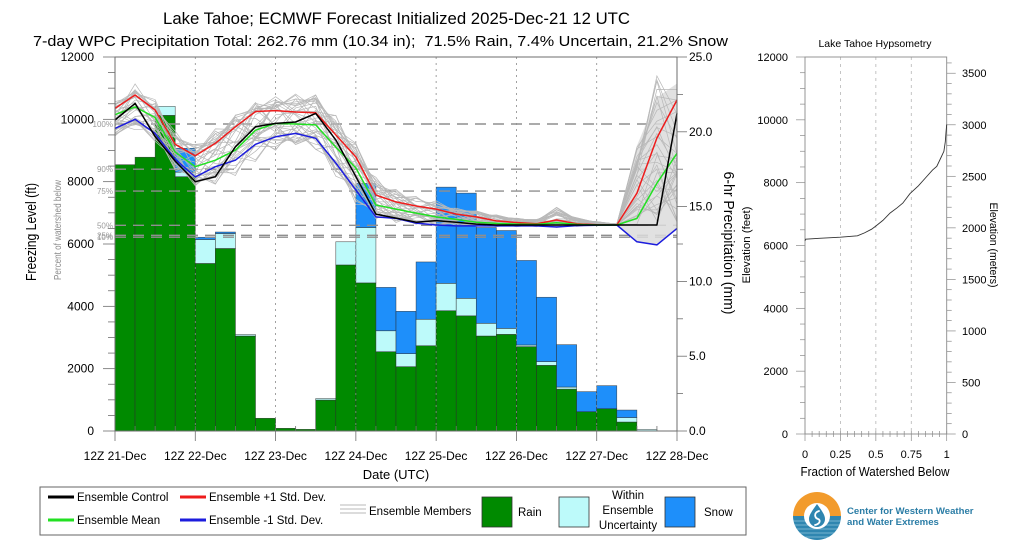 The height and width of the screenshot is (556, 1024). I want to click on hypsometry-y-right-tick-label: 2500, so click(974, 177).